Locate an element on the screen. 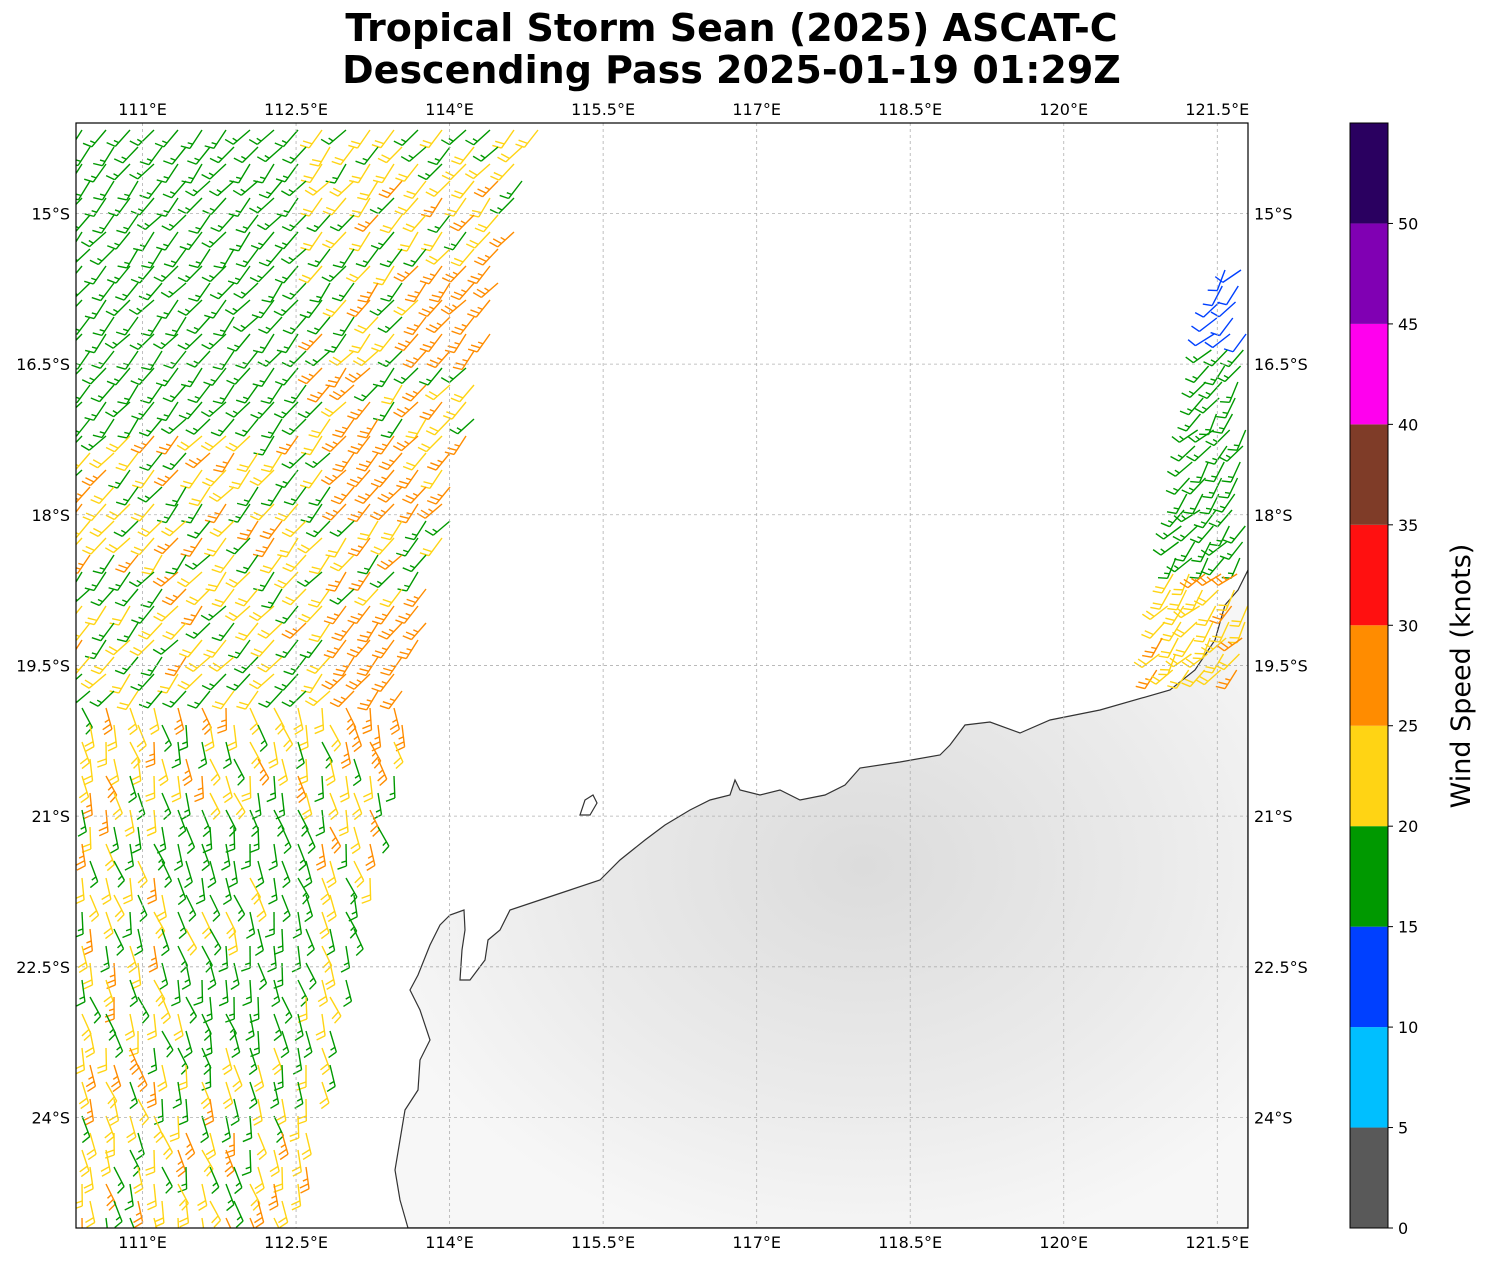  colorbar-bin is located at coordinates (1369, 474).